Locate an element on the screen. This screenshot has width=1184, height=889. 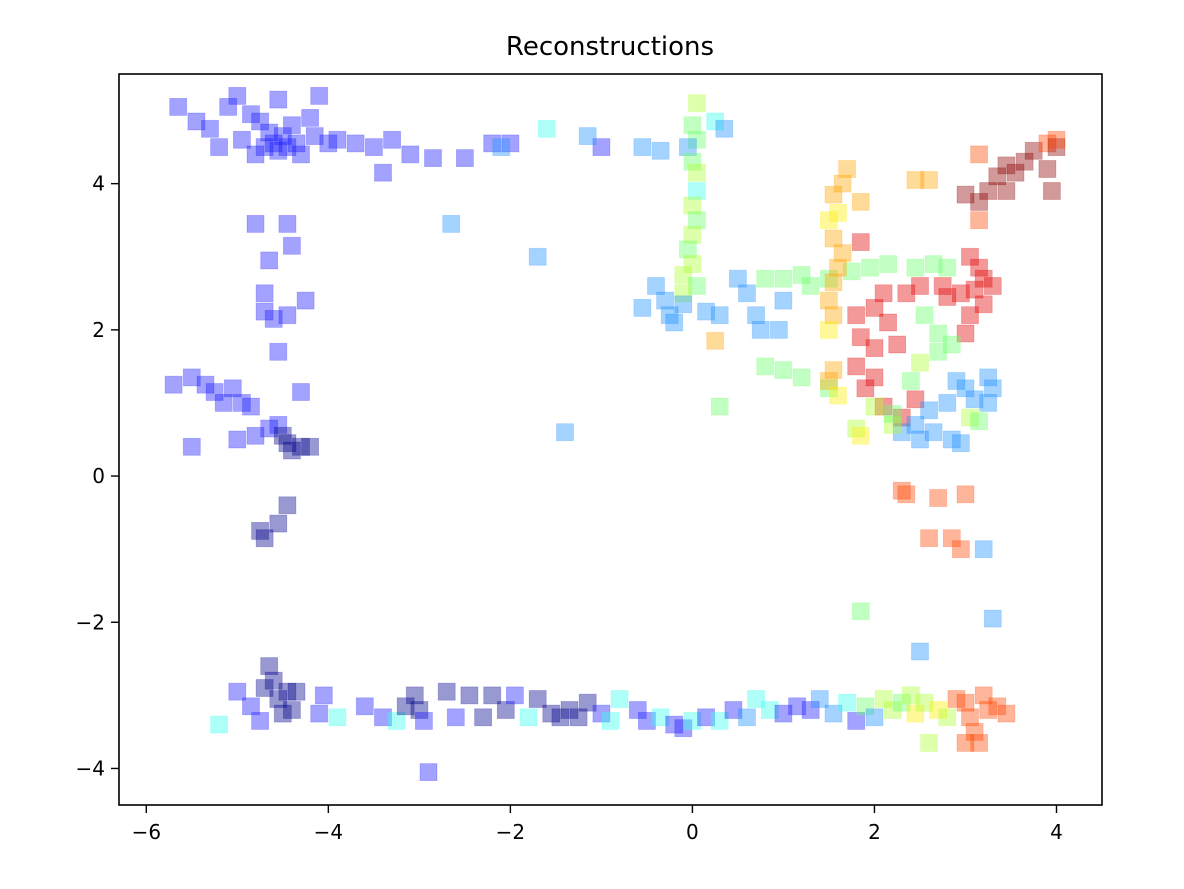
x-axis: −6 −4 −2 0 2 4 is located at coordinates (597, 824).